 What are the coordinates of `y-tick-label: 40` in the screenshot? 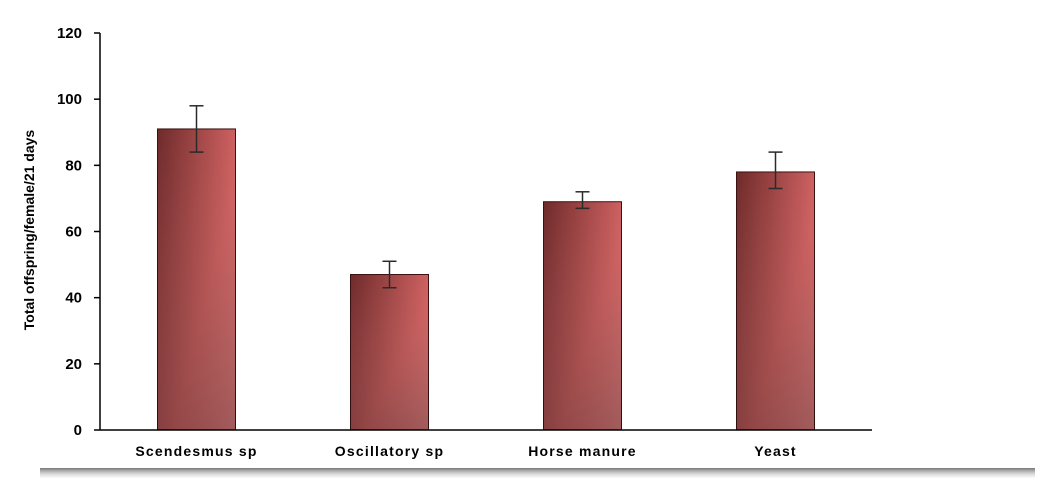 It's located at (73, 298).